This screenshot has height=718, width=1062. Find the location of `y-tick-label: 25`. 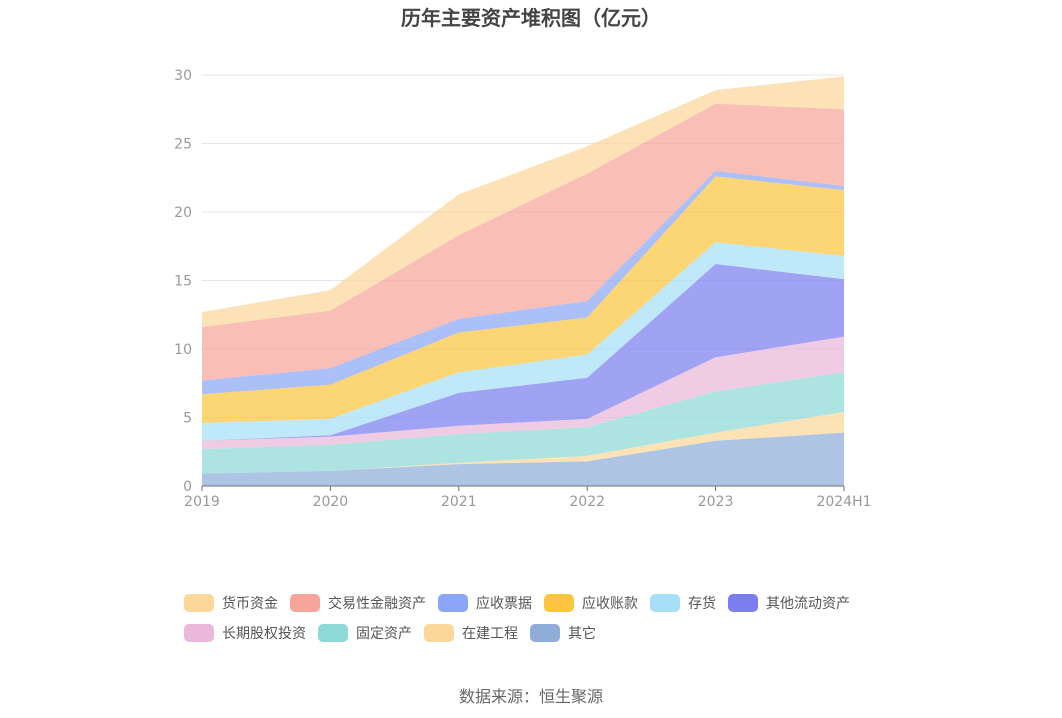

y-tick-label: 25 is located at coordinates (183, 145).